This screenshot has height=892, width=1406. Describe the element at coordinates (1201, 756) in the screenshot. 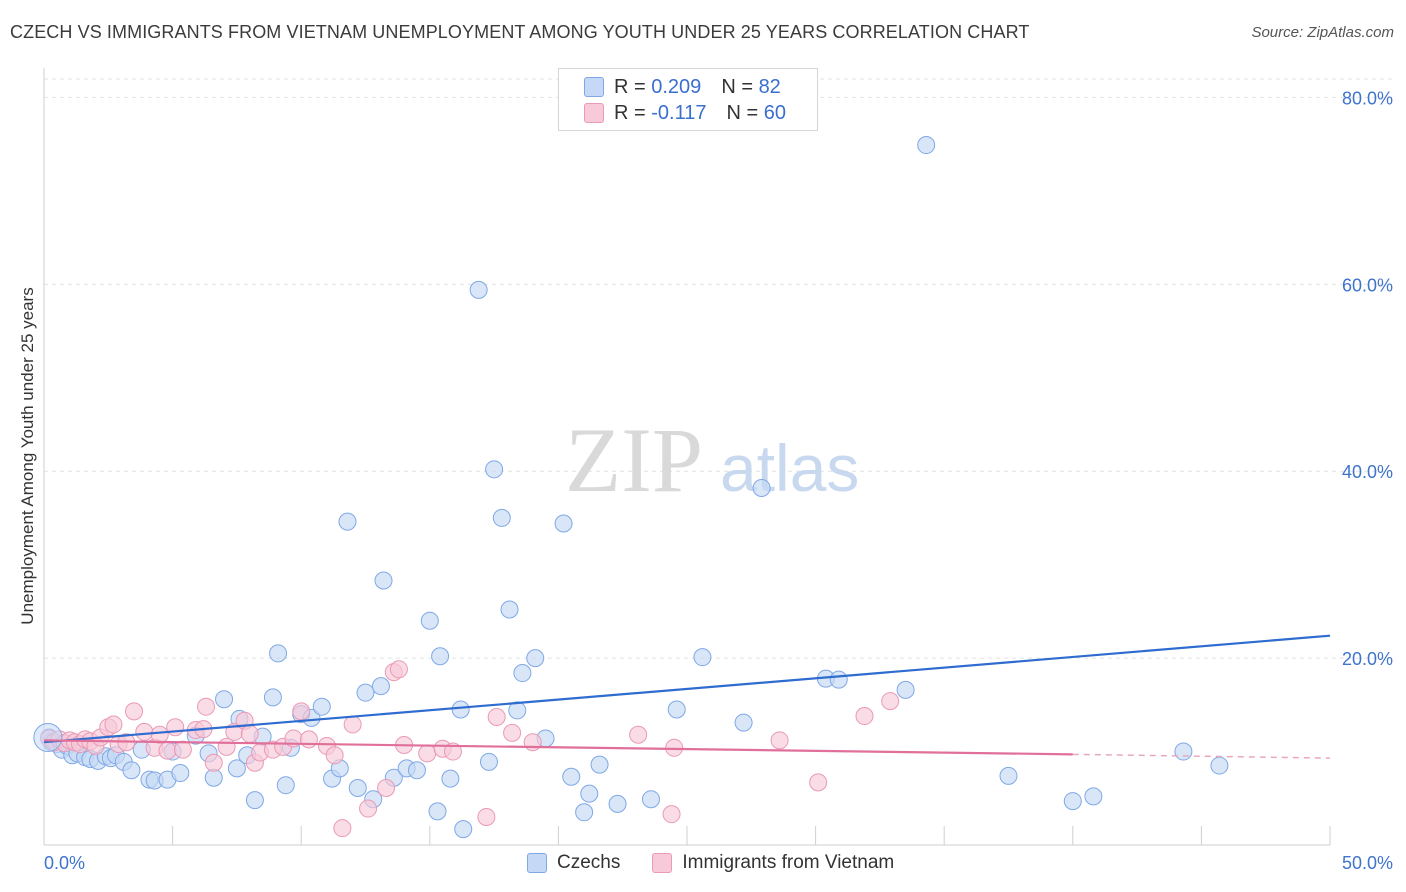

I see `vietnam-trend-extension` at that location.